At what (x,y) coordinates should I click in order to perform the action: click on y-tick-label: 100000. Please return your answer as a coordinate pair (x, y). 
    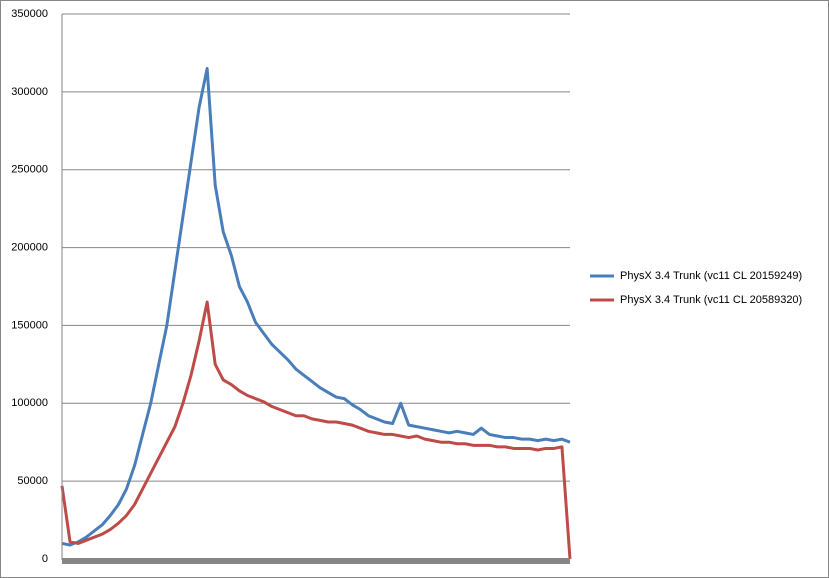
    Looking at the image, I should click on (29, 403).